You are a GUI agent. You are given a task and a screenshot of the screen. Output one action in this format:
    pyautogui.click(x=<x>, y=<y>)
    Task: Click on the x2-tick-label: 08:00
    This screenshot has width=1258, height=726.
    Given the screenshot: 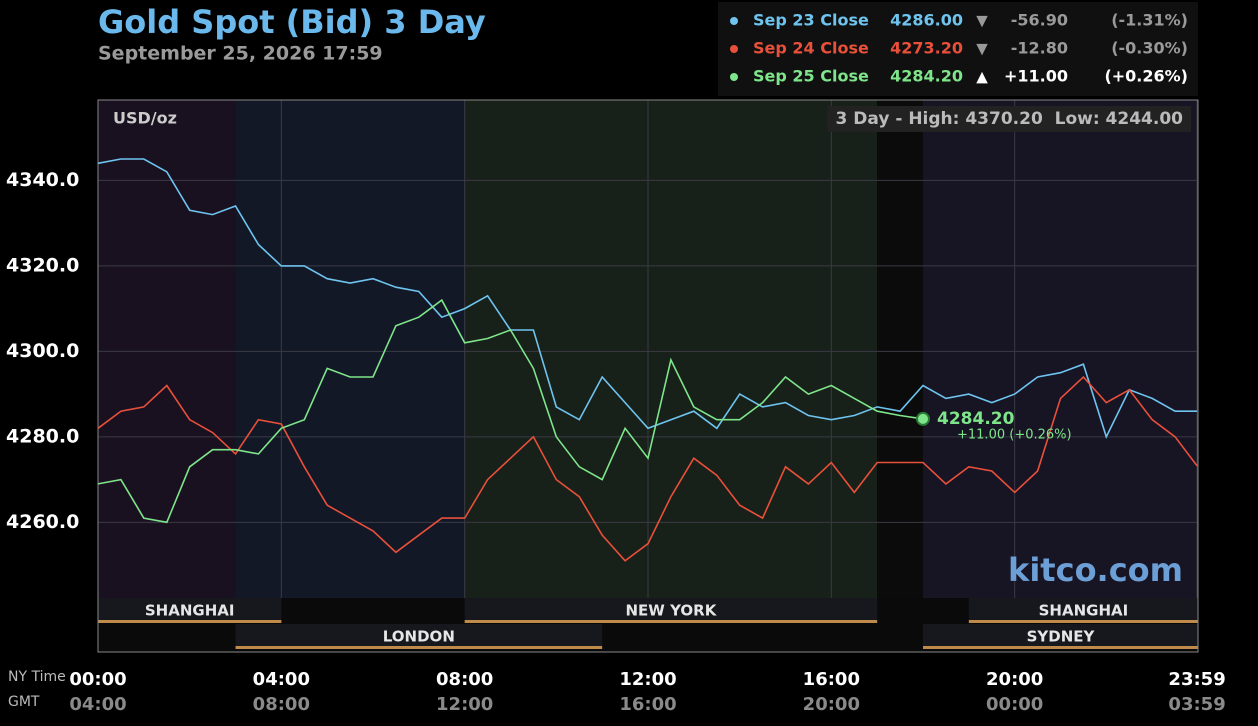 What is the action you would take?
    pyautogui.click(x=281, y=704)
    